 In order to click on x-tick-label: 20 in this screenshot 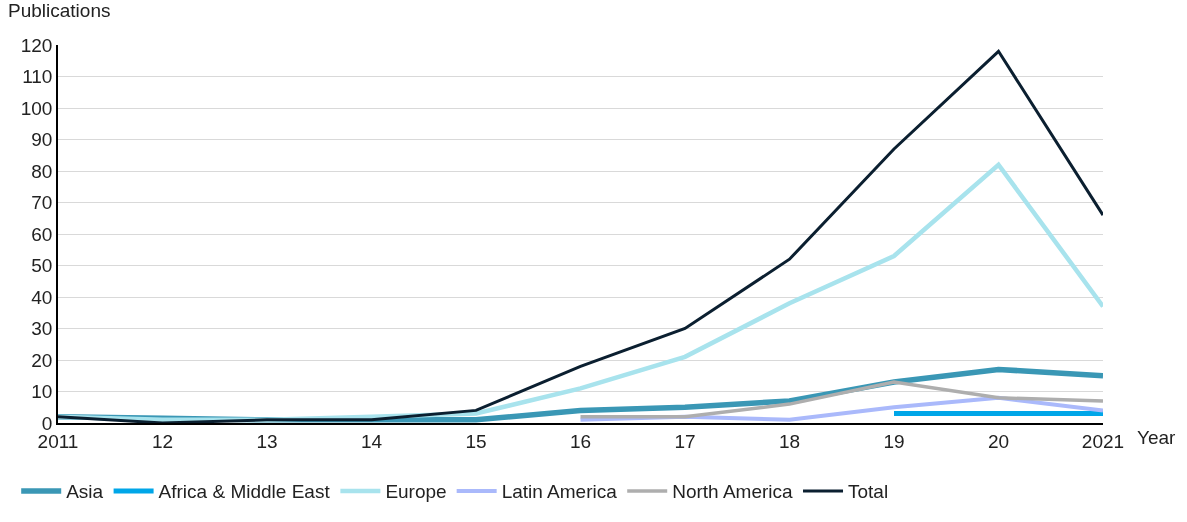, I will do `click(998, 441)`.